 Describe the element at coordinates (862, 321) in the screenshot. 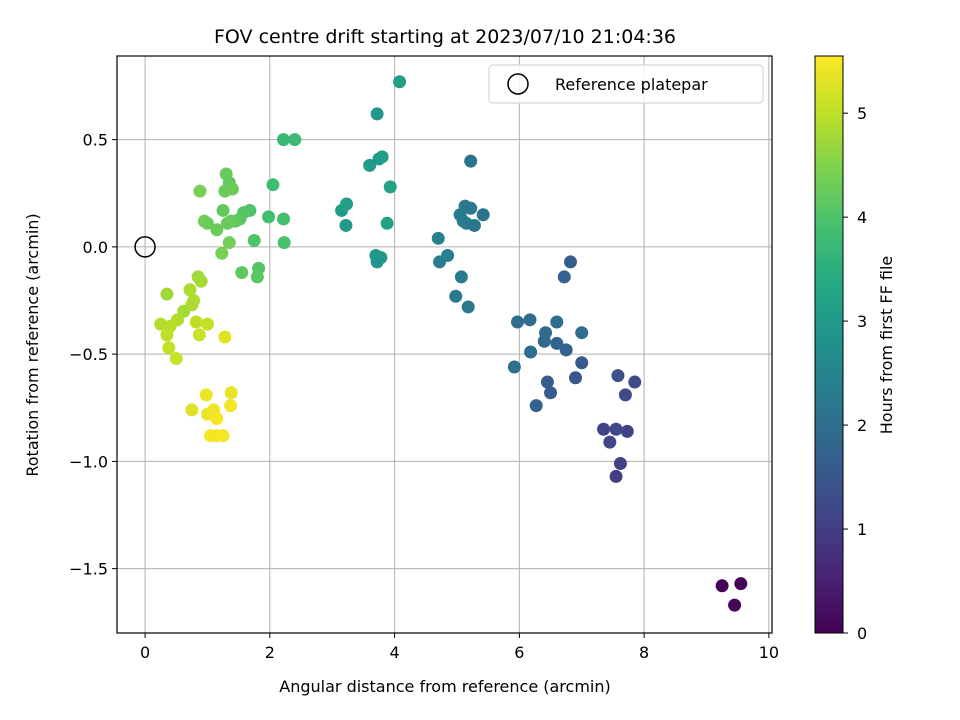

I see `colorbar-tick-label: 3` at that location.